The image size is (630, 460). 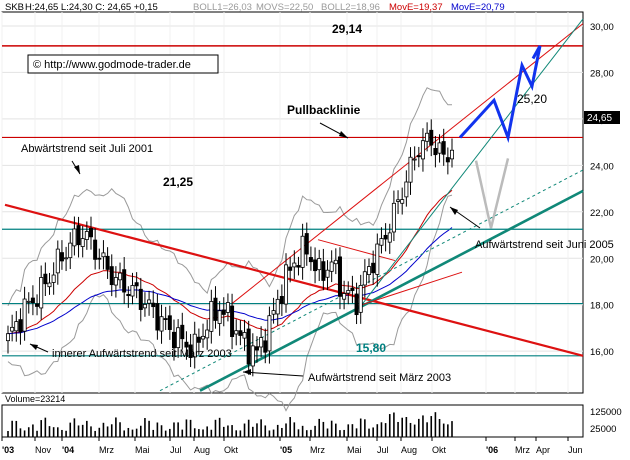 What do you see at coordinates (532, 99) in the screenshot?
I see `level-label-25-20: 25,20` at bounding box center [532, 99].